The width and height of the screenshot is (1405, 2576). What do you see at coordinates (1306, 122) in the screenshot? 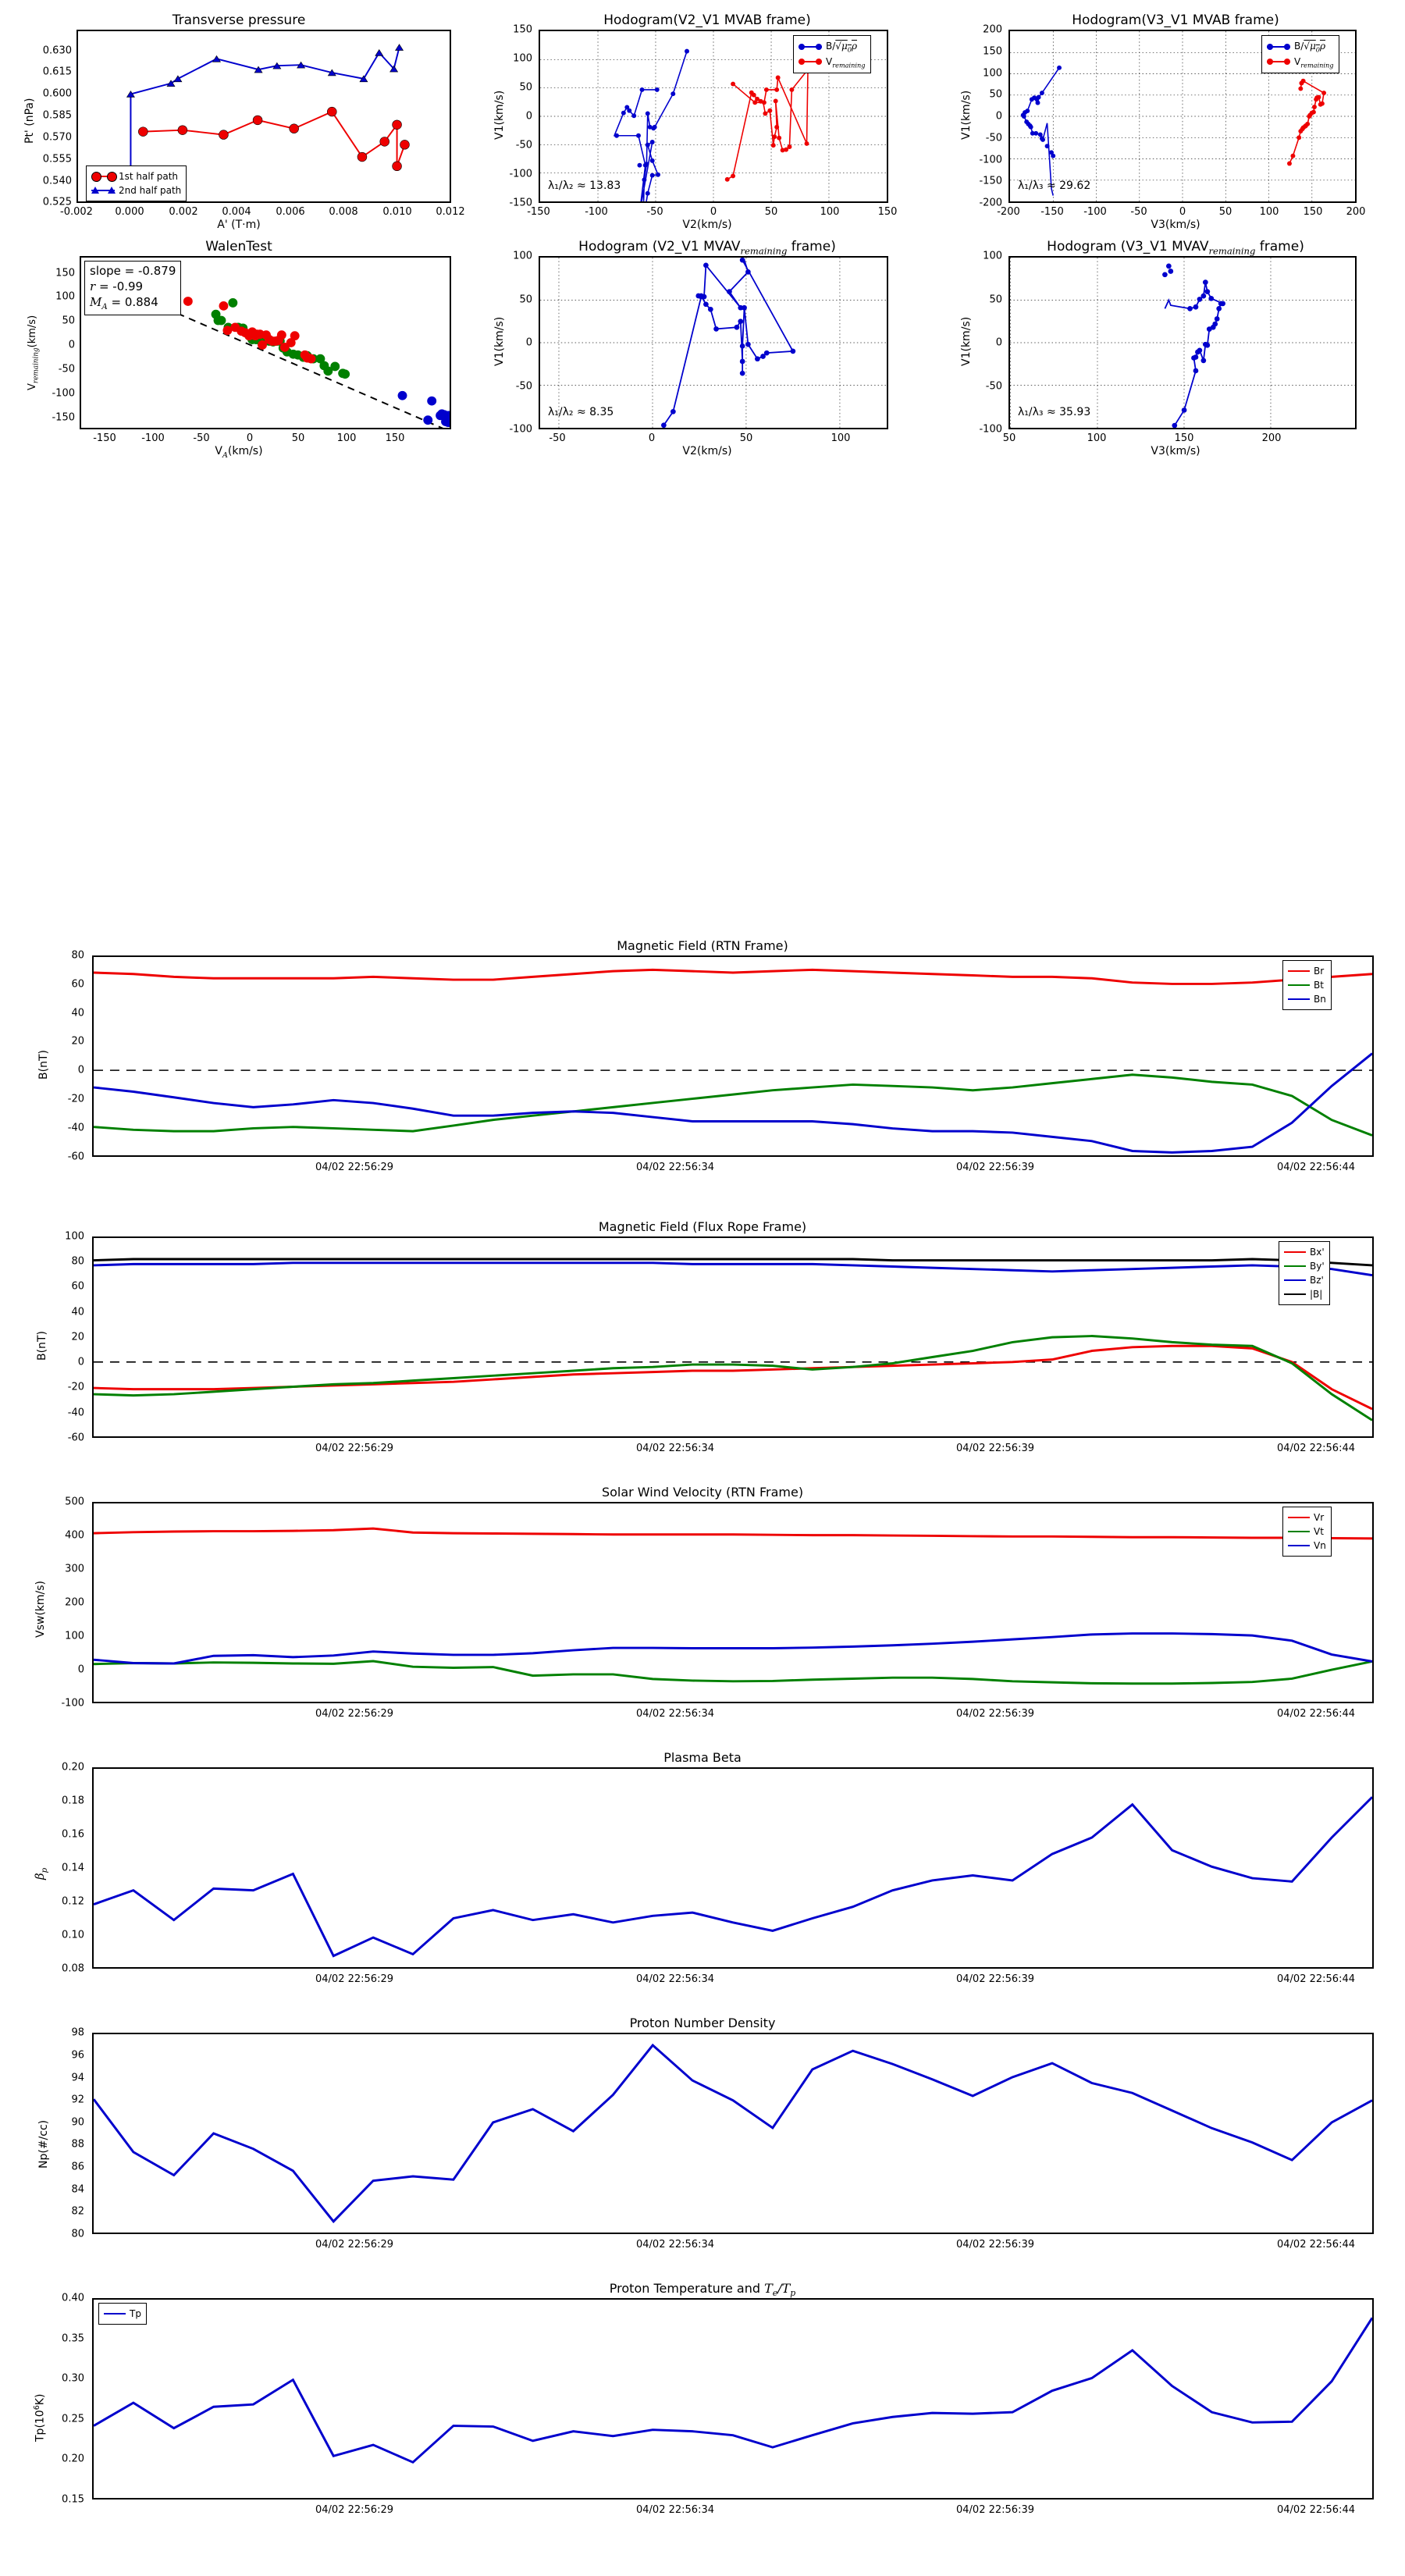
I see `series-v-remaining-markers` at bounding box center [1306, 122].